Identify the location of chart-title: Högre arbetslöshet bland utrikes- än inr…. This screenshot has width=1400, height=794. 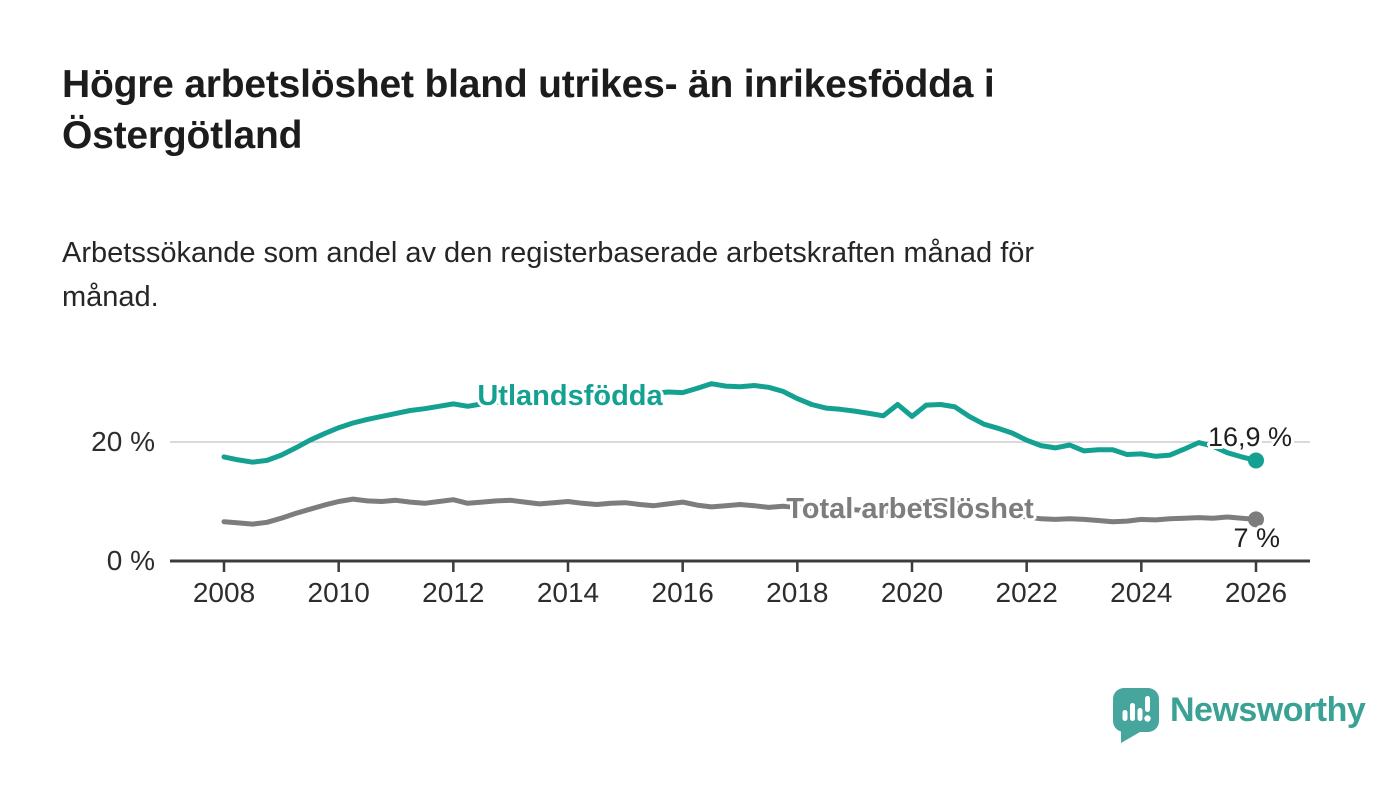
(528, 110).